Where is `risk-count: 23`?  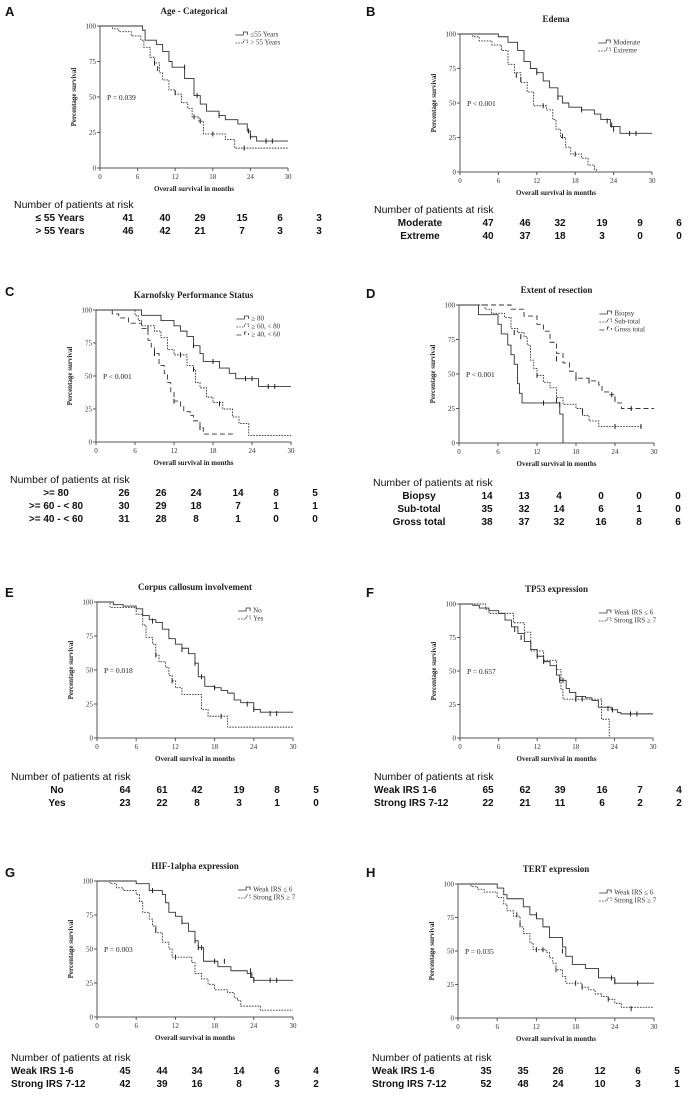 risk-count: 23 is located at coordinates (125, 803).